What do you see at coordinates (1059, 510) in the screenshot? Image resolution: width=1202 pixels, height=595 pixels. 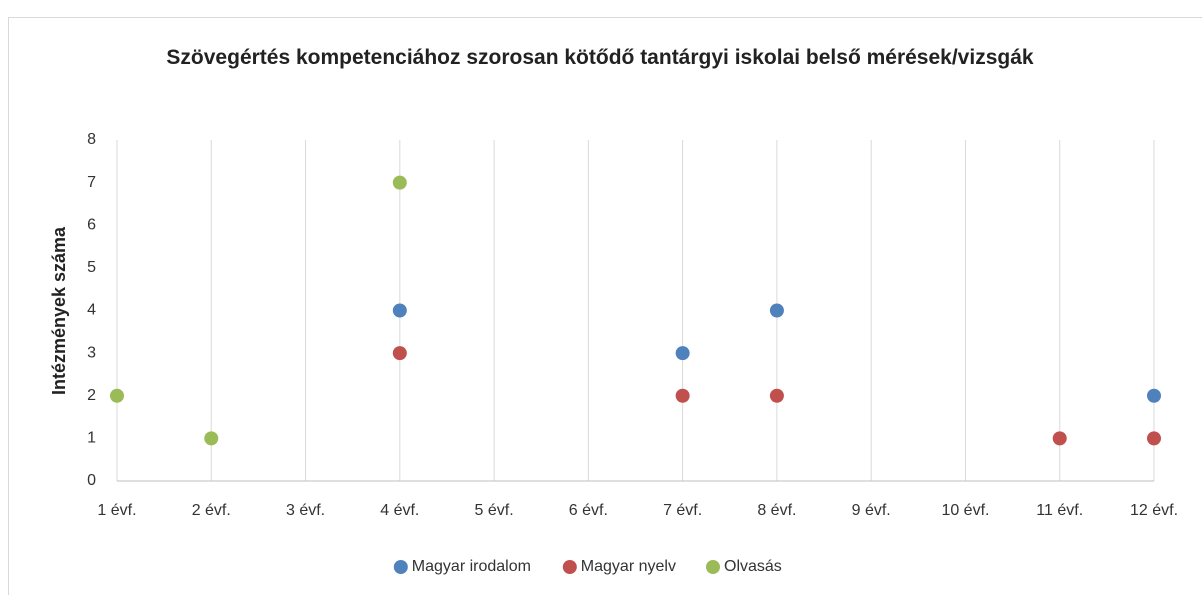 I see `x-tick-label: 11 évf.` at bounding box center [1059, 510].